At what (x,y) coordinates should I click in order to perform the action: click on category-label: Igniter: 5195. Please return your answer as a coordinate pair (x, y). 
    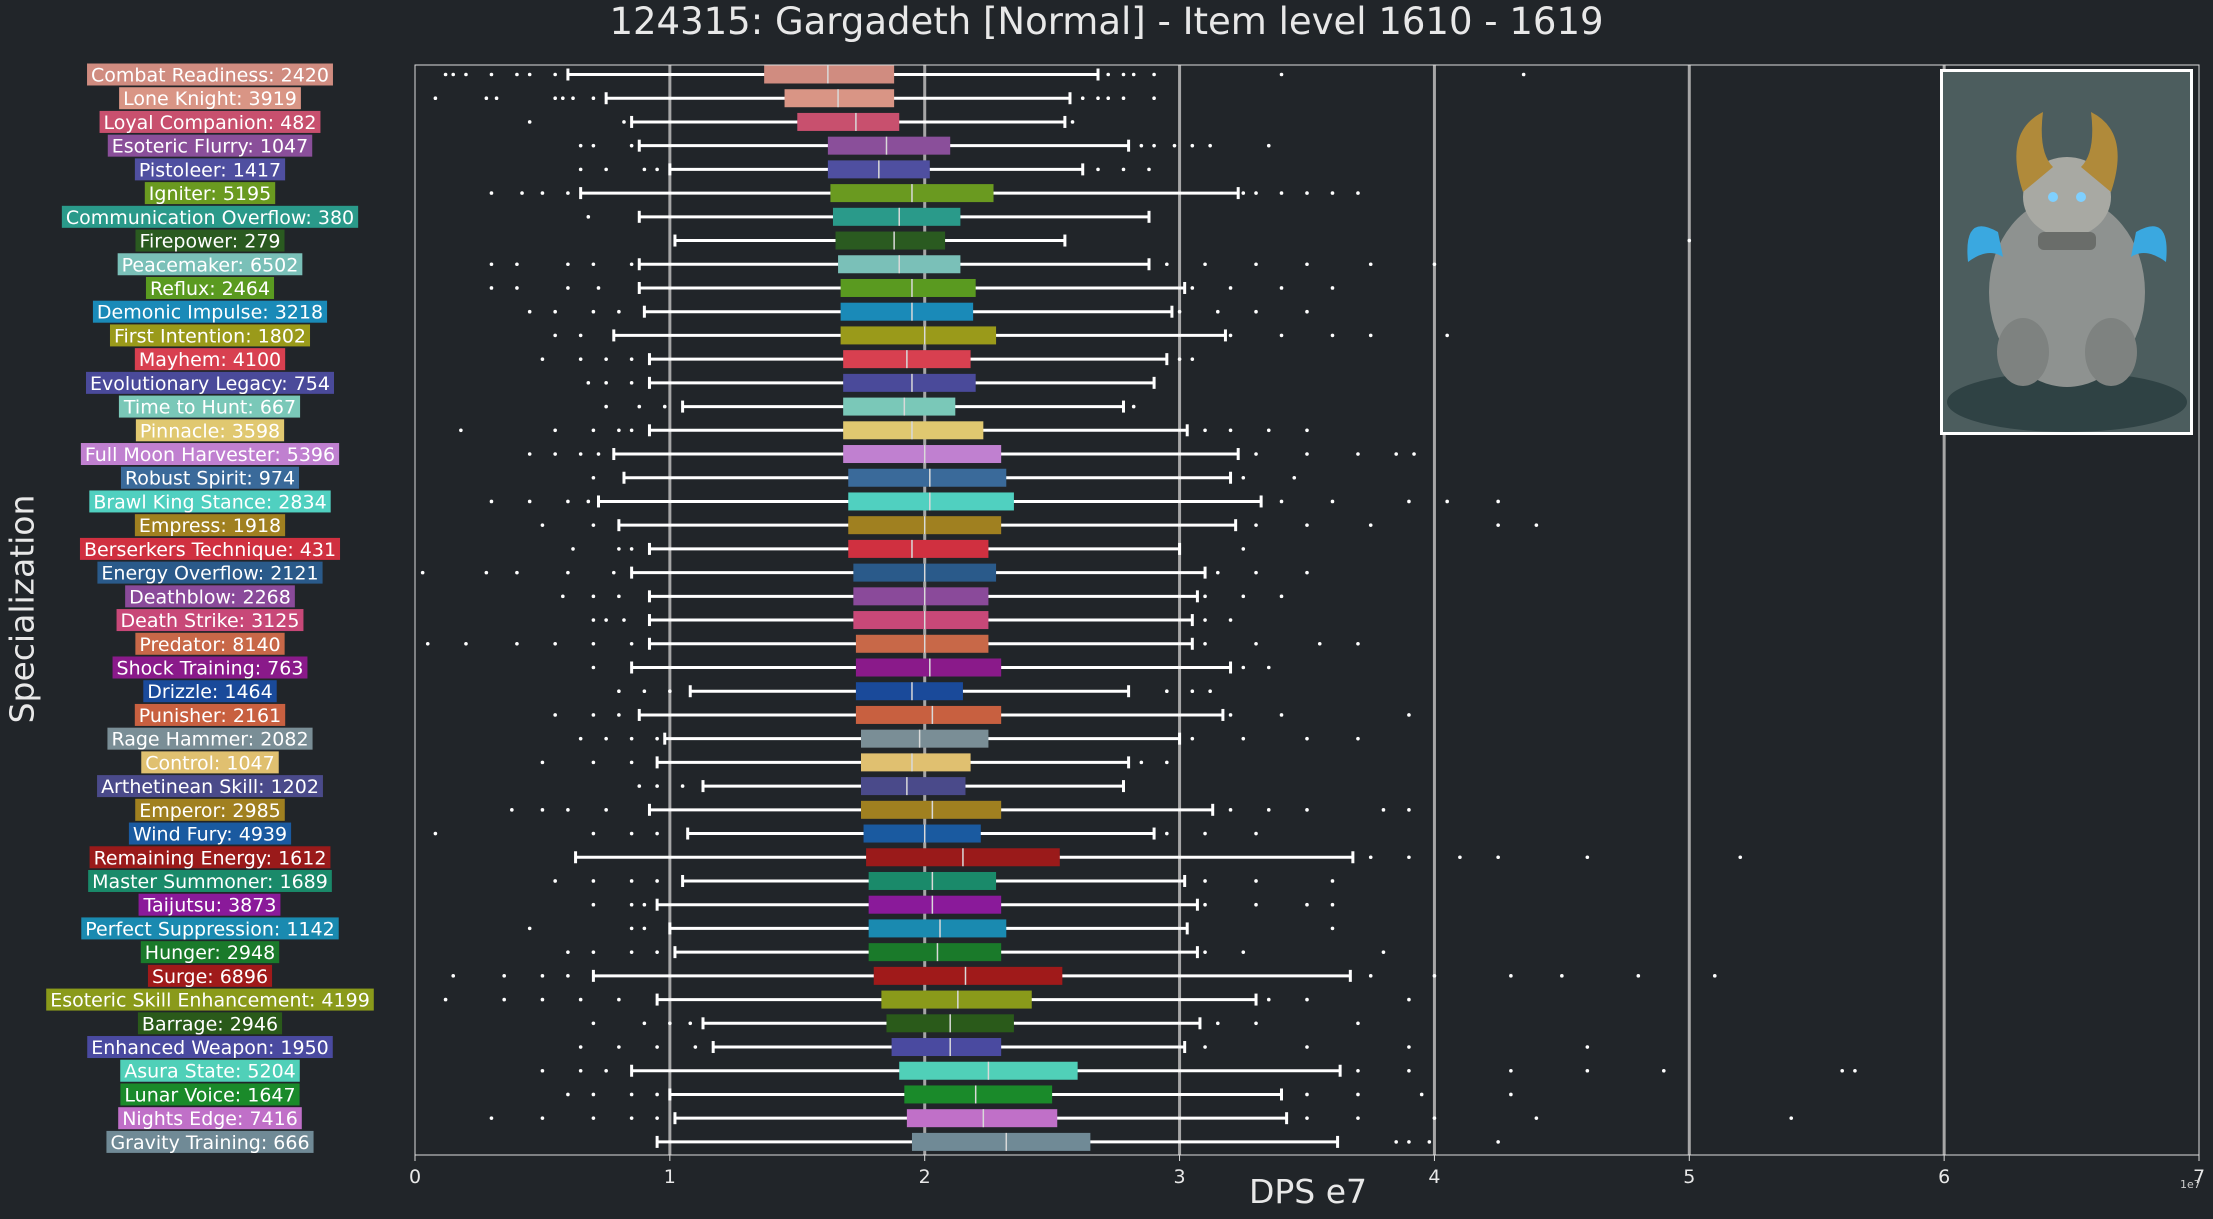
    Looking at the image, I should click on (210, 193).